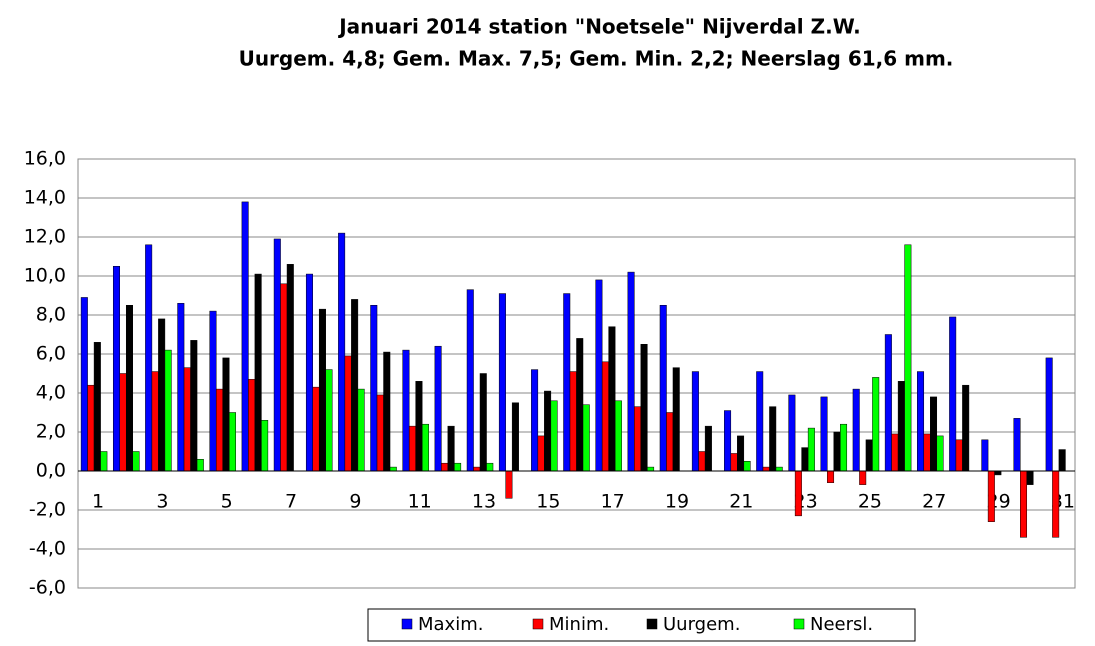  Describe the element at coordinates (47, 549) in the screenshot. I see `y-tick-label: -4,0` at that location.